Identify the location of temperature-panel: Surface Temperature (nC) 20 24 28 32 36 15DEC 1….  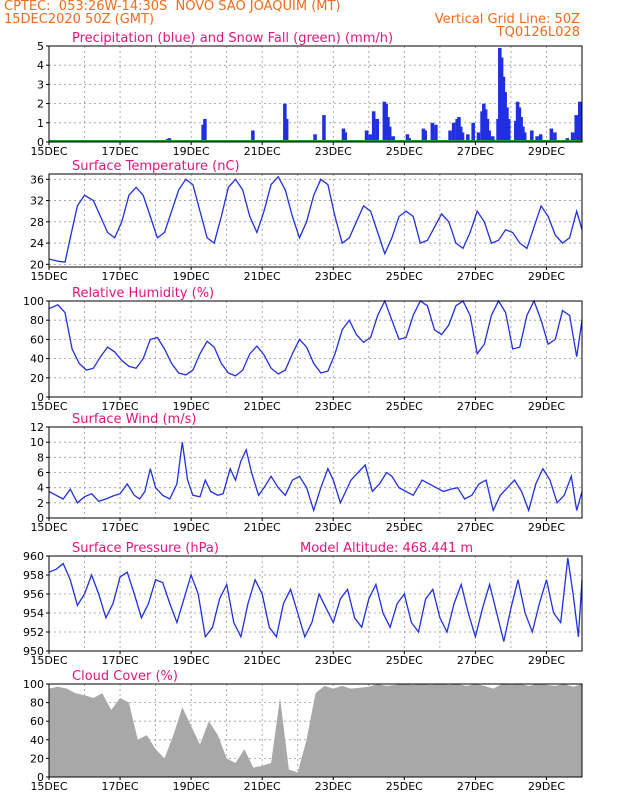
(306, 221).